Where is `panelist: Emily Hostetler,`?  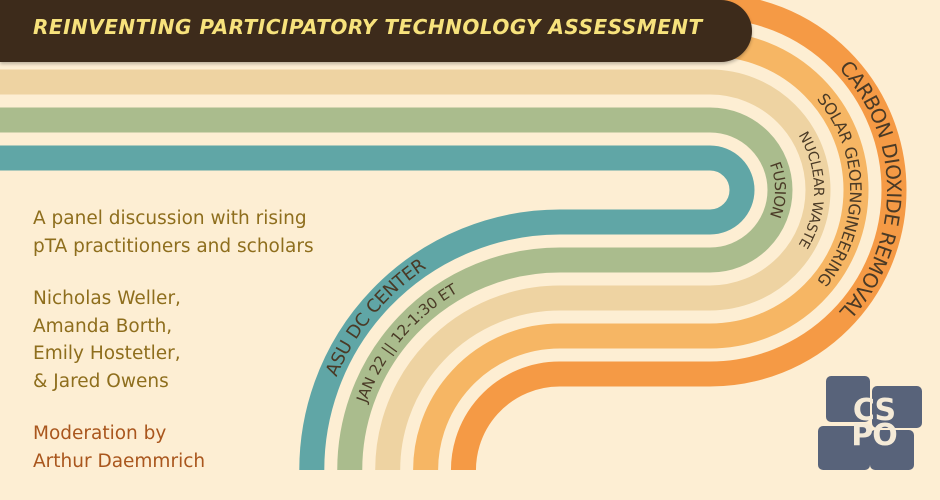 panelist: Emily Hostetler, is located at coordinates (107, 353).